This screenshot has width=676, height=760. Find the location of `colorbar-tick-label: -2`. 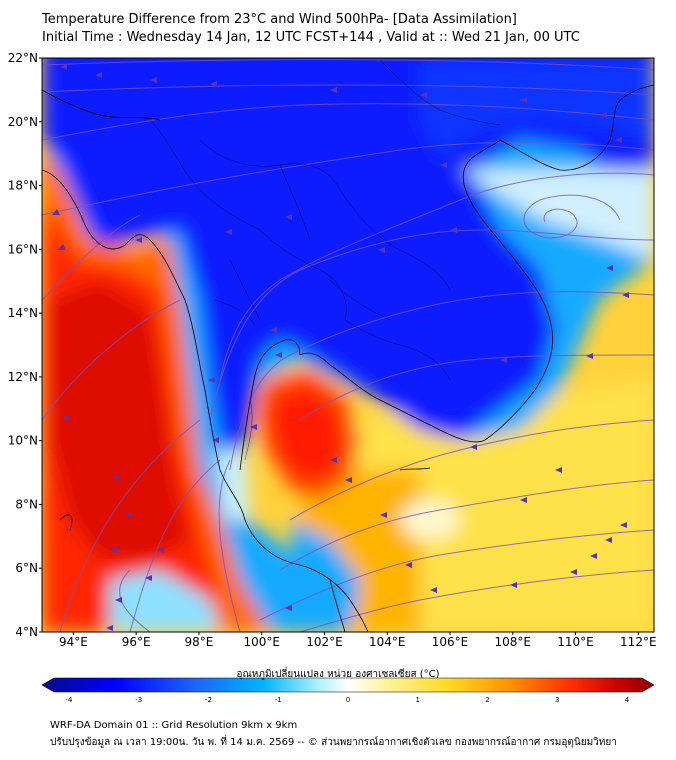

colorbar-tick-label: -2 is located at coordinates (208, 700).